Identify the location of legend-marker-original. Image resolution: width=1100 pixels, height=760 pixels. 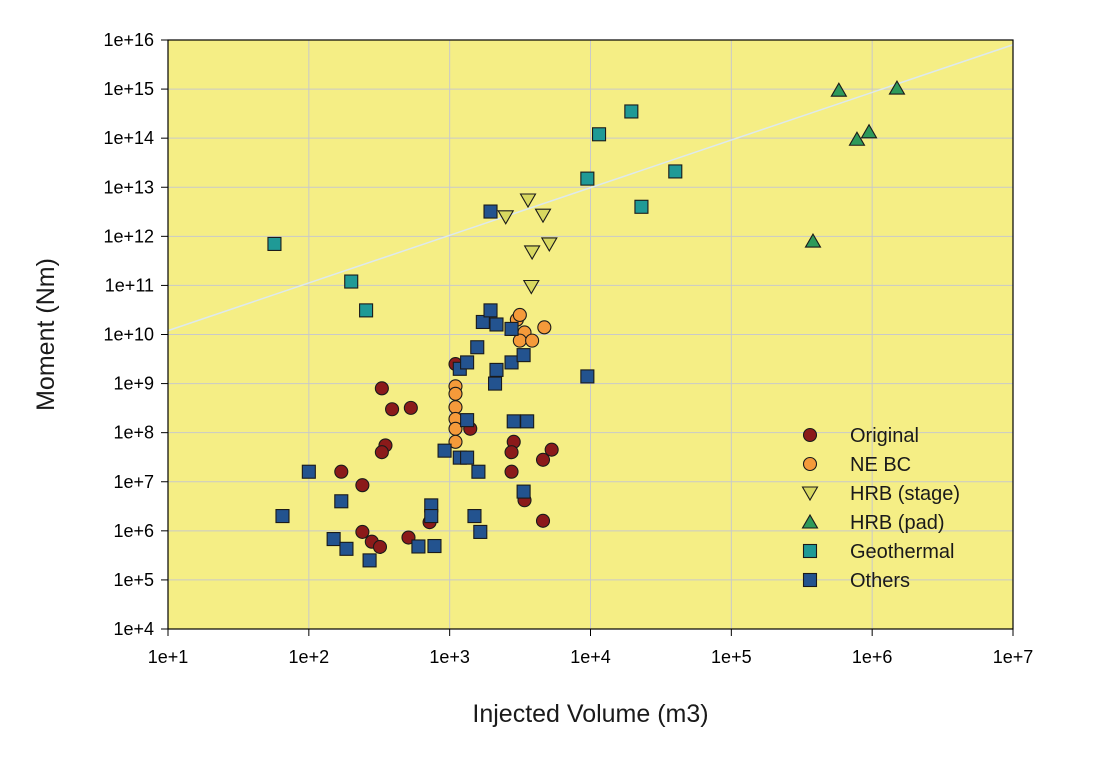
(810, 435).